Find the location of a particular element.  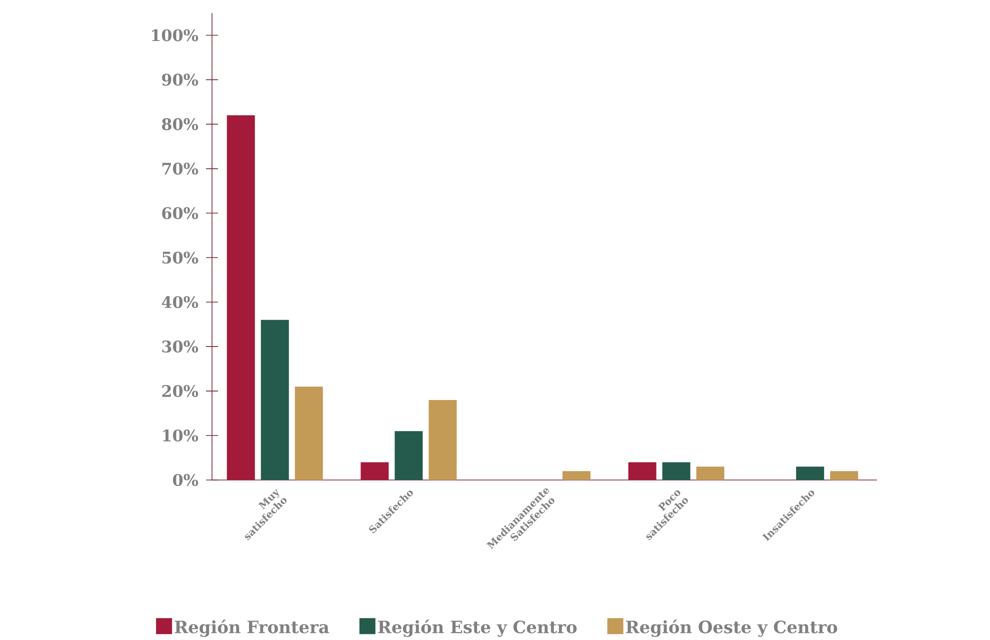

y-tick-label: 40% is located at coordinates (180, 302).